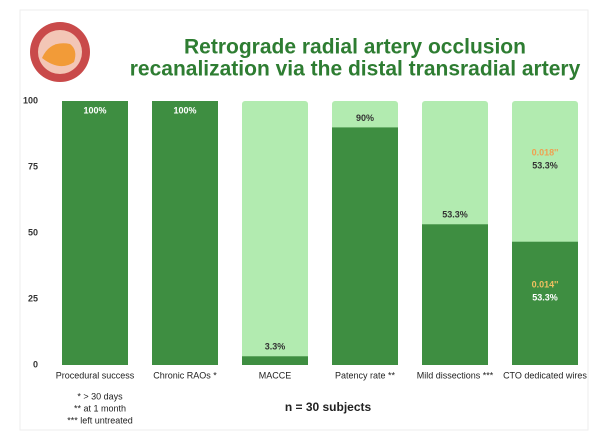 The image size is (600, 439). I want to click on bar-track, so click(275, 233).